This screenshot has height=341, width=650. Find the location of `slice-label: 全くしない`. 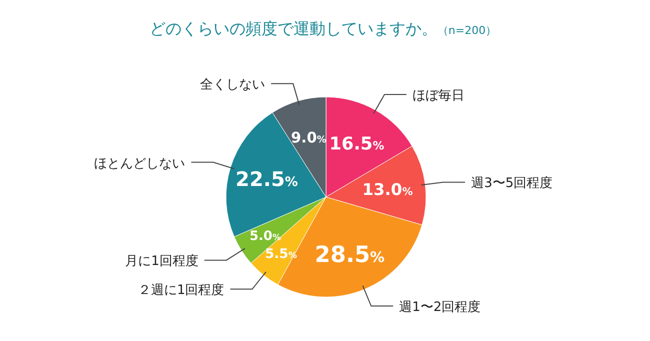

slice-label: 全くしない is located at coordinates (233, 85).